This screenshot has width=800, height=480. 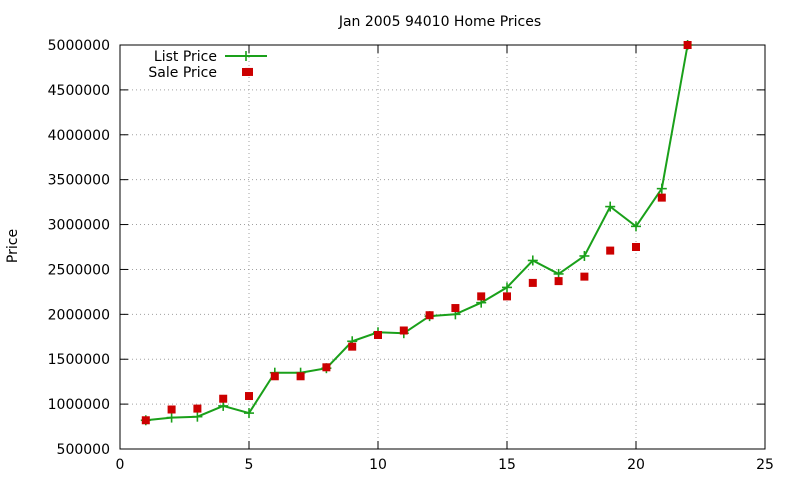 I want to click on x-tick-label: 5, so click(x=249, y=465).